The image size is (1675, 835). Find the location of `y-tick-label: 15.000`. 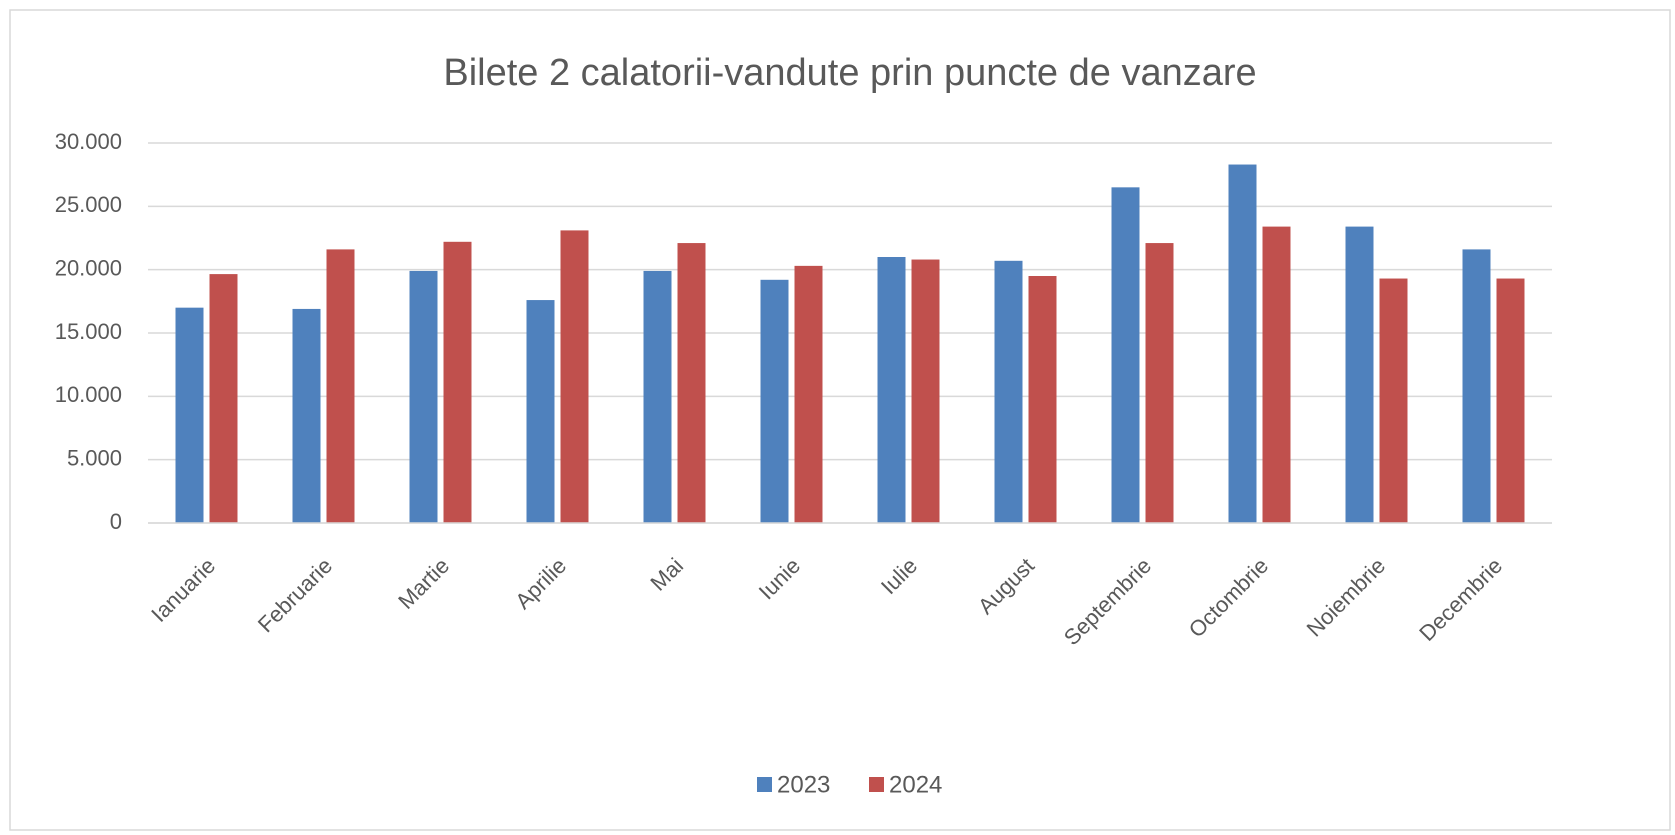

y-tick-label: 15.000 is located at coordinates (88, 331).